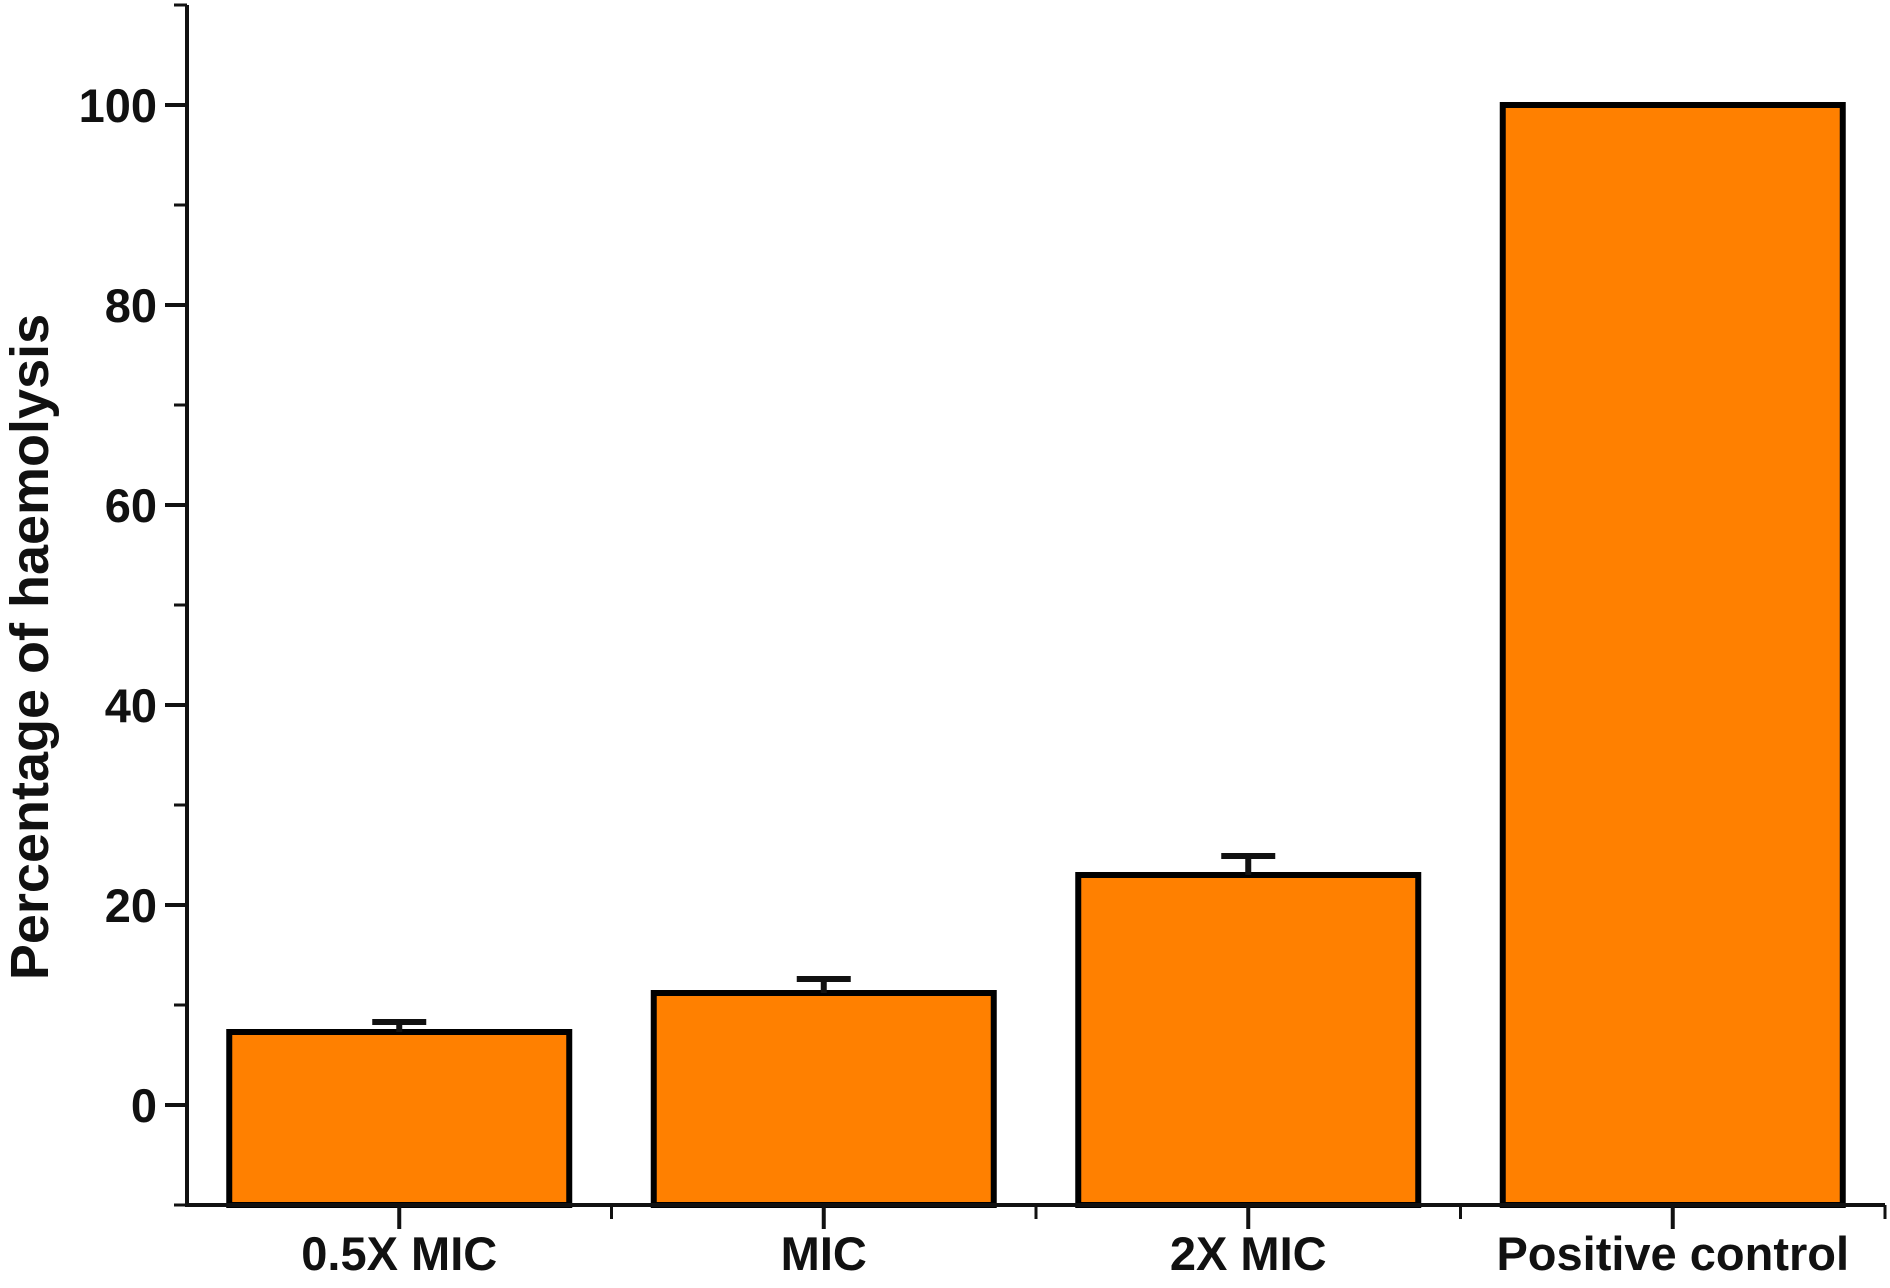  What do you see at coordinates (1672, 1253) in the screenshot?
I see `x-tick-label: Positive control` at bounding box center [1672, 1253].